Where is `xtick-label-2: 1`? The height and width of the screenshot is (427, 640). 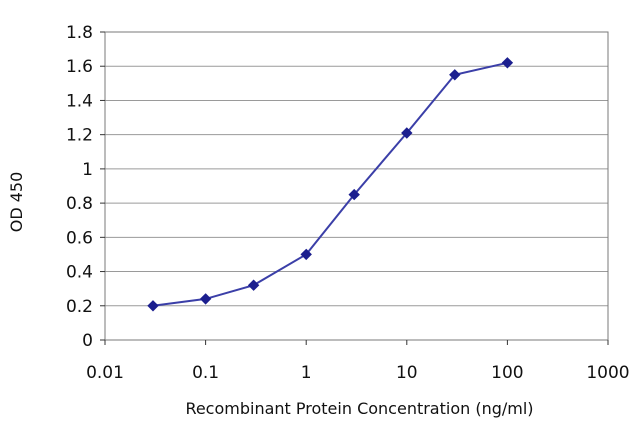
xtick-label-2: 1 is located at coordinates (306, 373).